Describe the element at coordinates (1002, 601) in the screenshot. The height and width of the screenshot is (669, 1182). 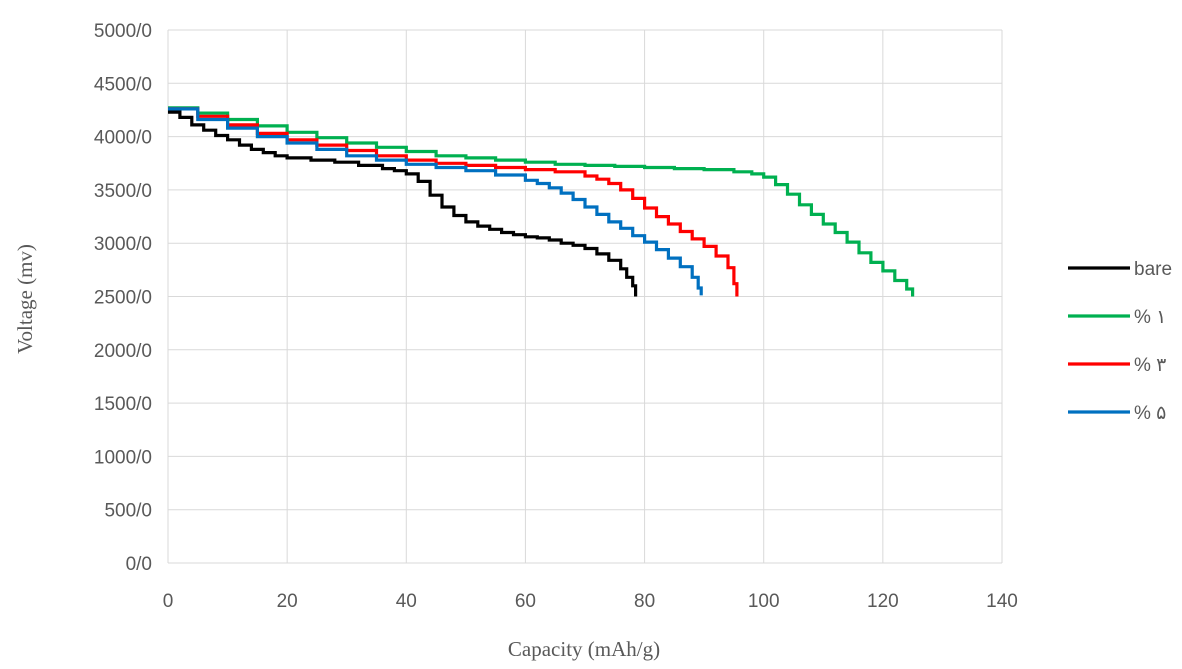
I see `x-tick-label: 140` at that location.